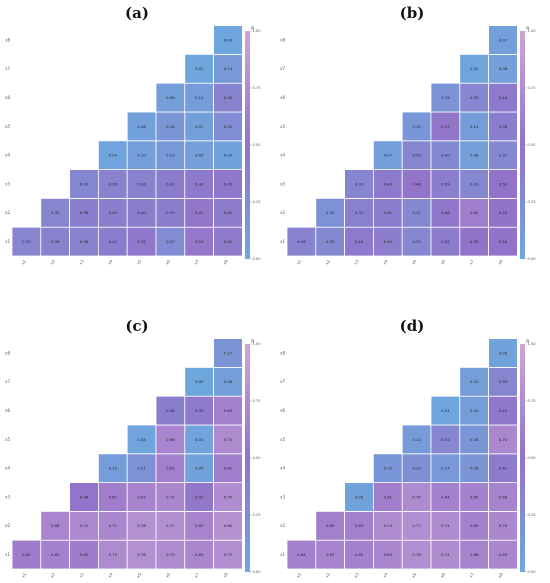 The width and height of the screenshot is (550, 583). What do you see at coordinates (141, 496) in the screenshot?
I see `cell-value-label: 0.67` at bounding box center [141, 496].